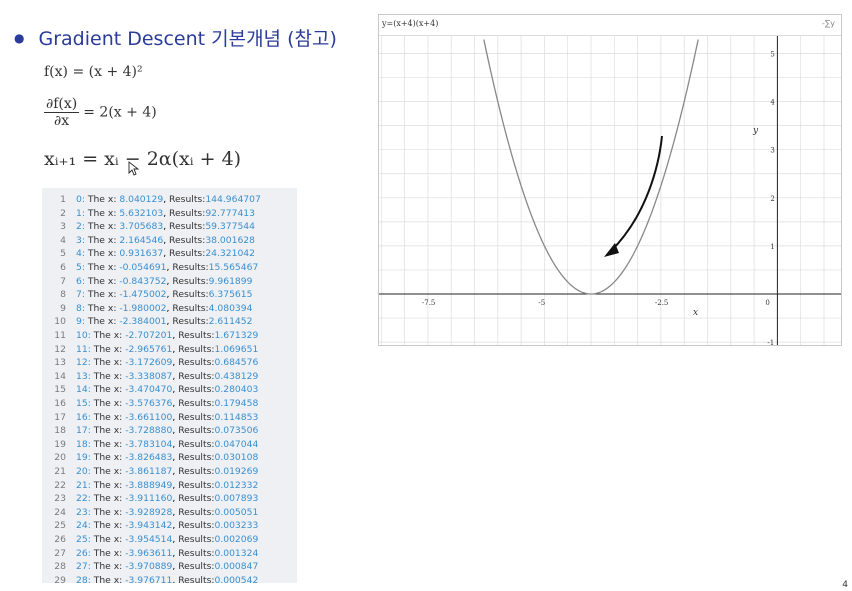 Image resolution: width=852 pixels, height=591 pixels. Describe the element at coordinates (93, 72) in the screenshot. I see `equation-function-text: f(x) = (x + 4)²` at that location.